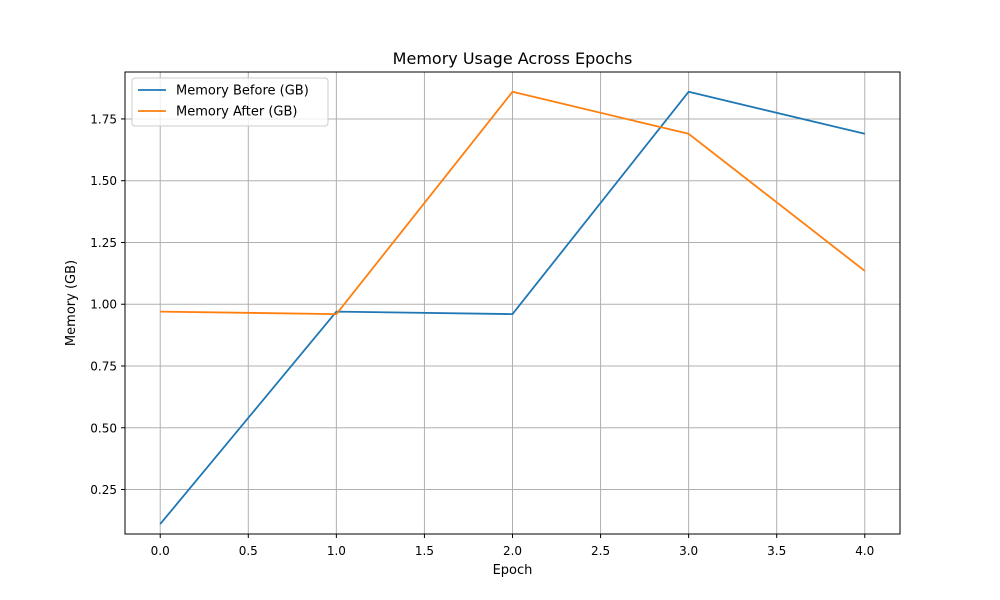 The width and height of the screenshot is (1000, 600). Describe the element at coordinates (513, 58) in the screenshot. I see `chart-title: Memory Usage Across Epochs` at that location.